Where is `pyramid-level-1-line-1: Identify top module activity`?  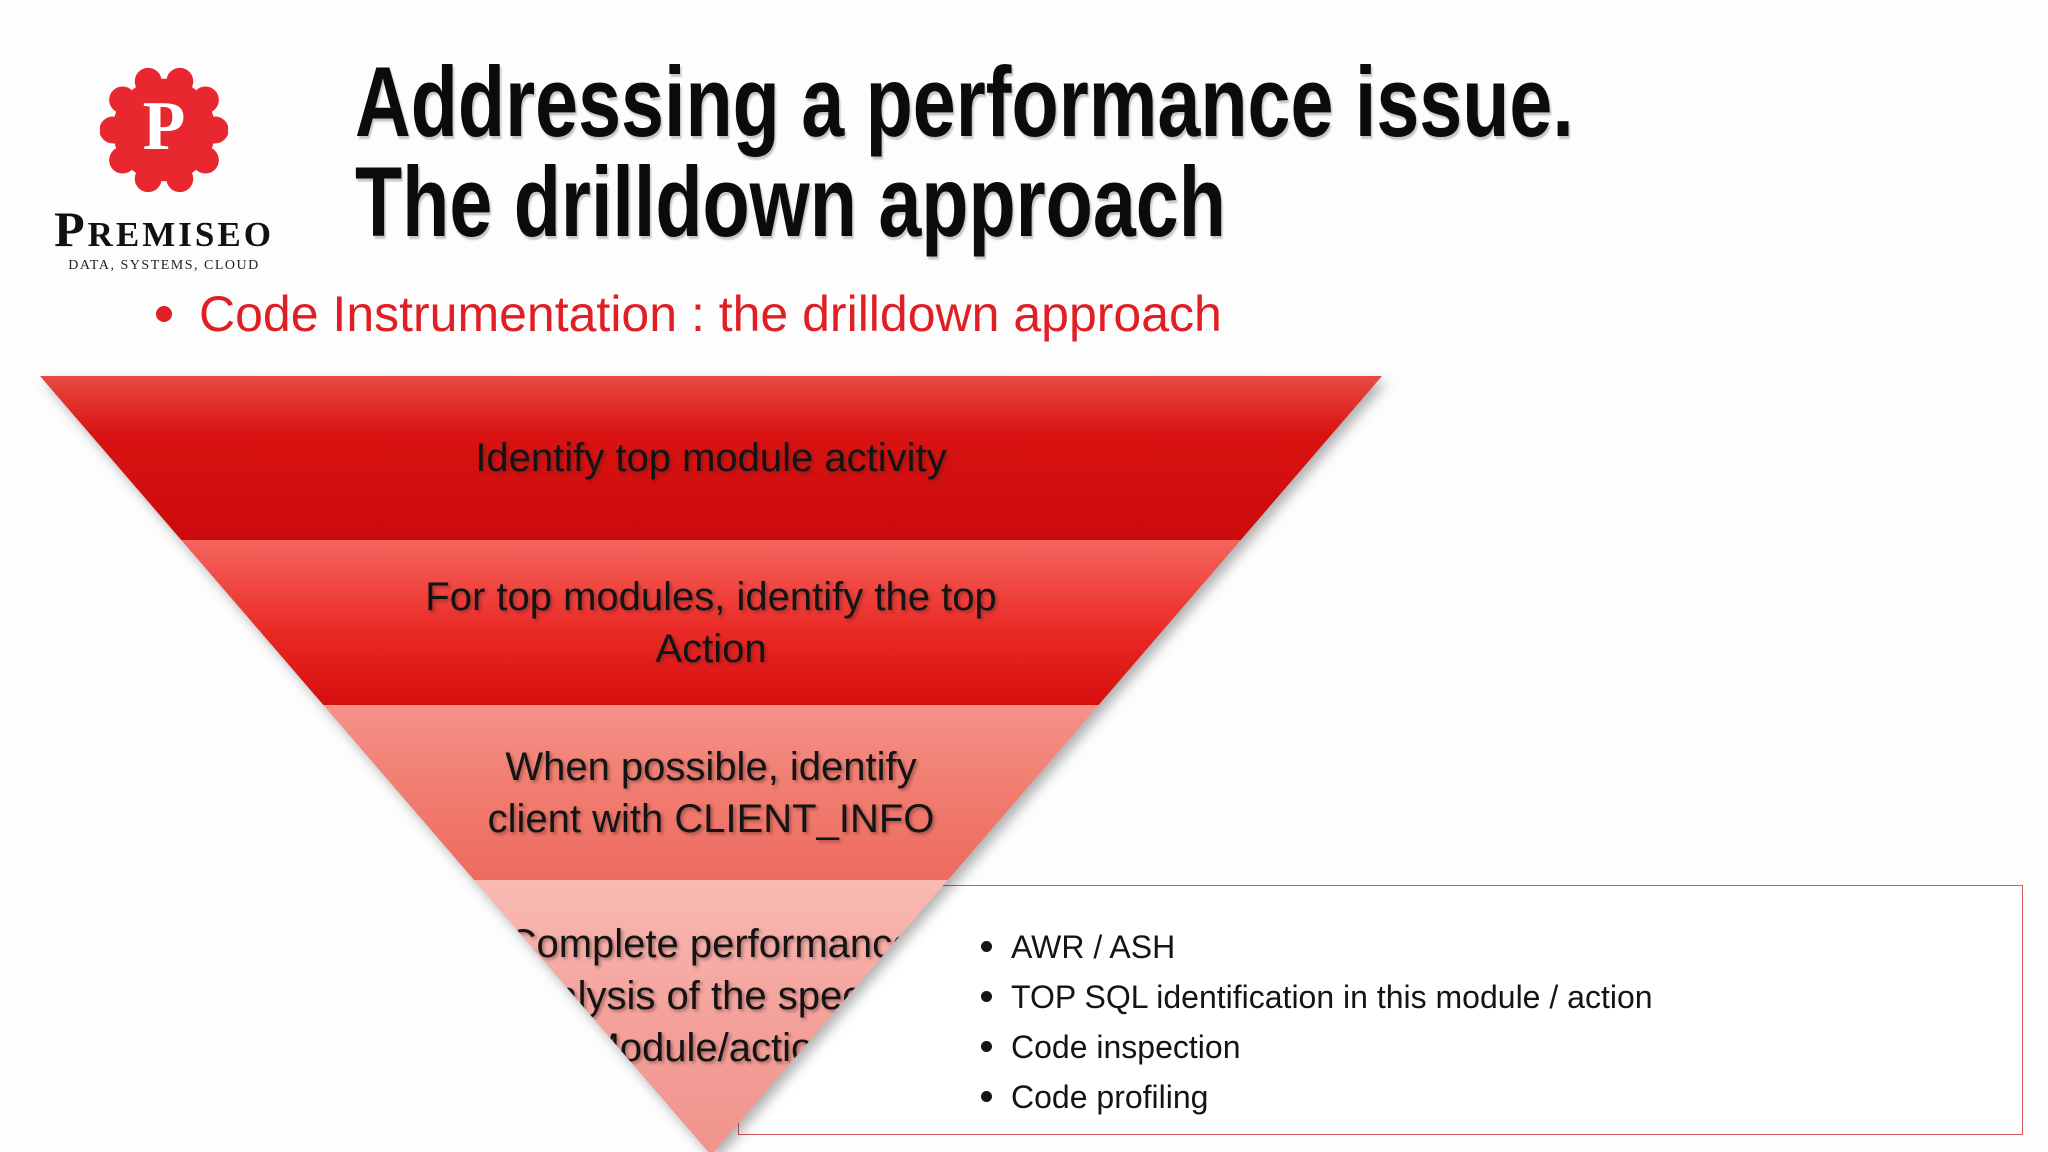 pyramid-level-1-line-1: Identify top module activity is located at coordinates (711, 458).